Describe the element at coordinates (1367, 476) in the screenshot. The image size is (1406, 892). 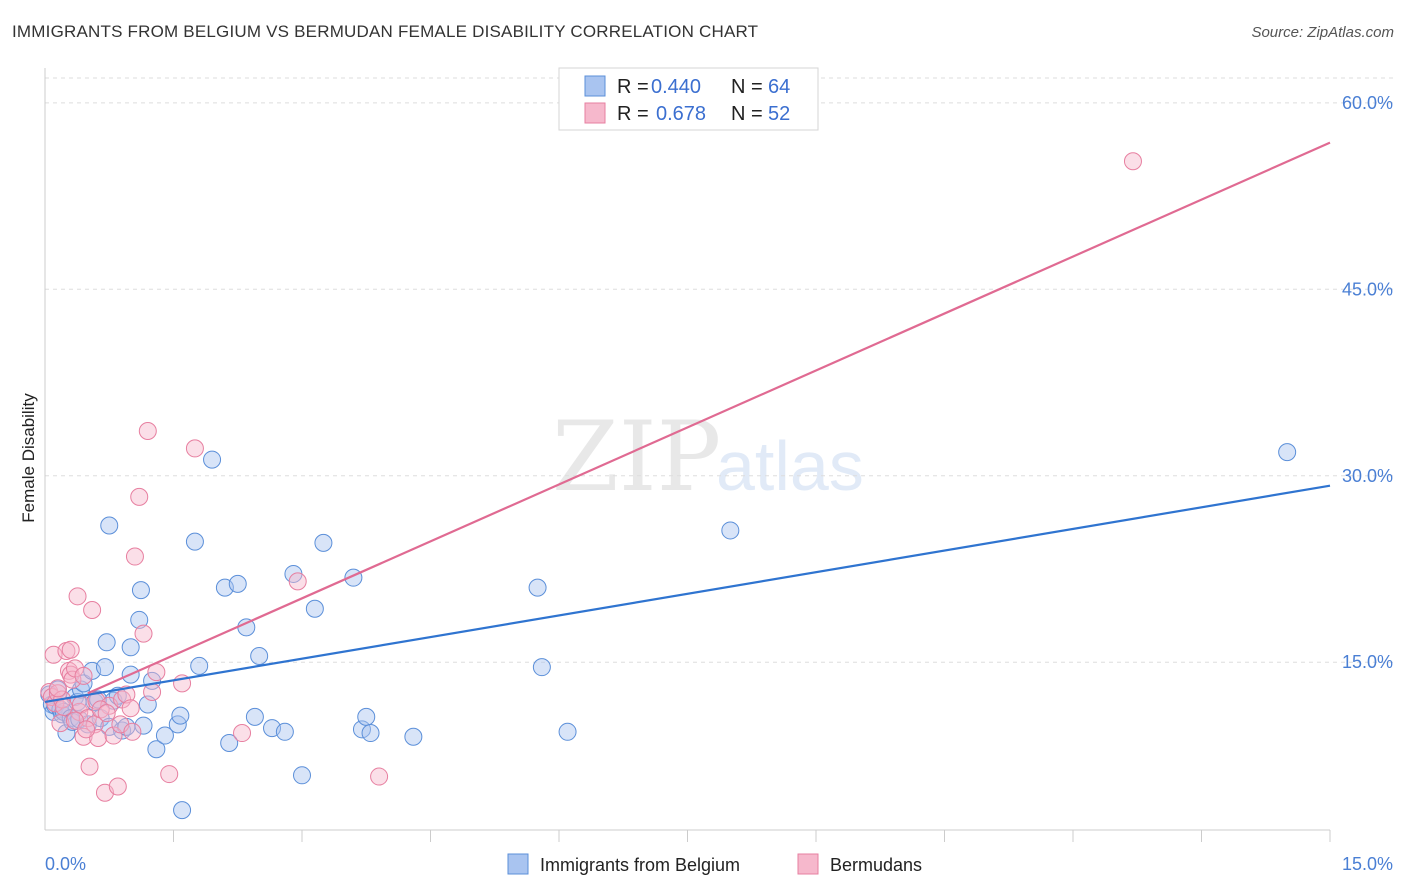
I see `y-tick-label-1: 30.0%` at that location.